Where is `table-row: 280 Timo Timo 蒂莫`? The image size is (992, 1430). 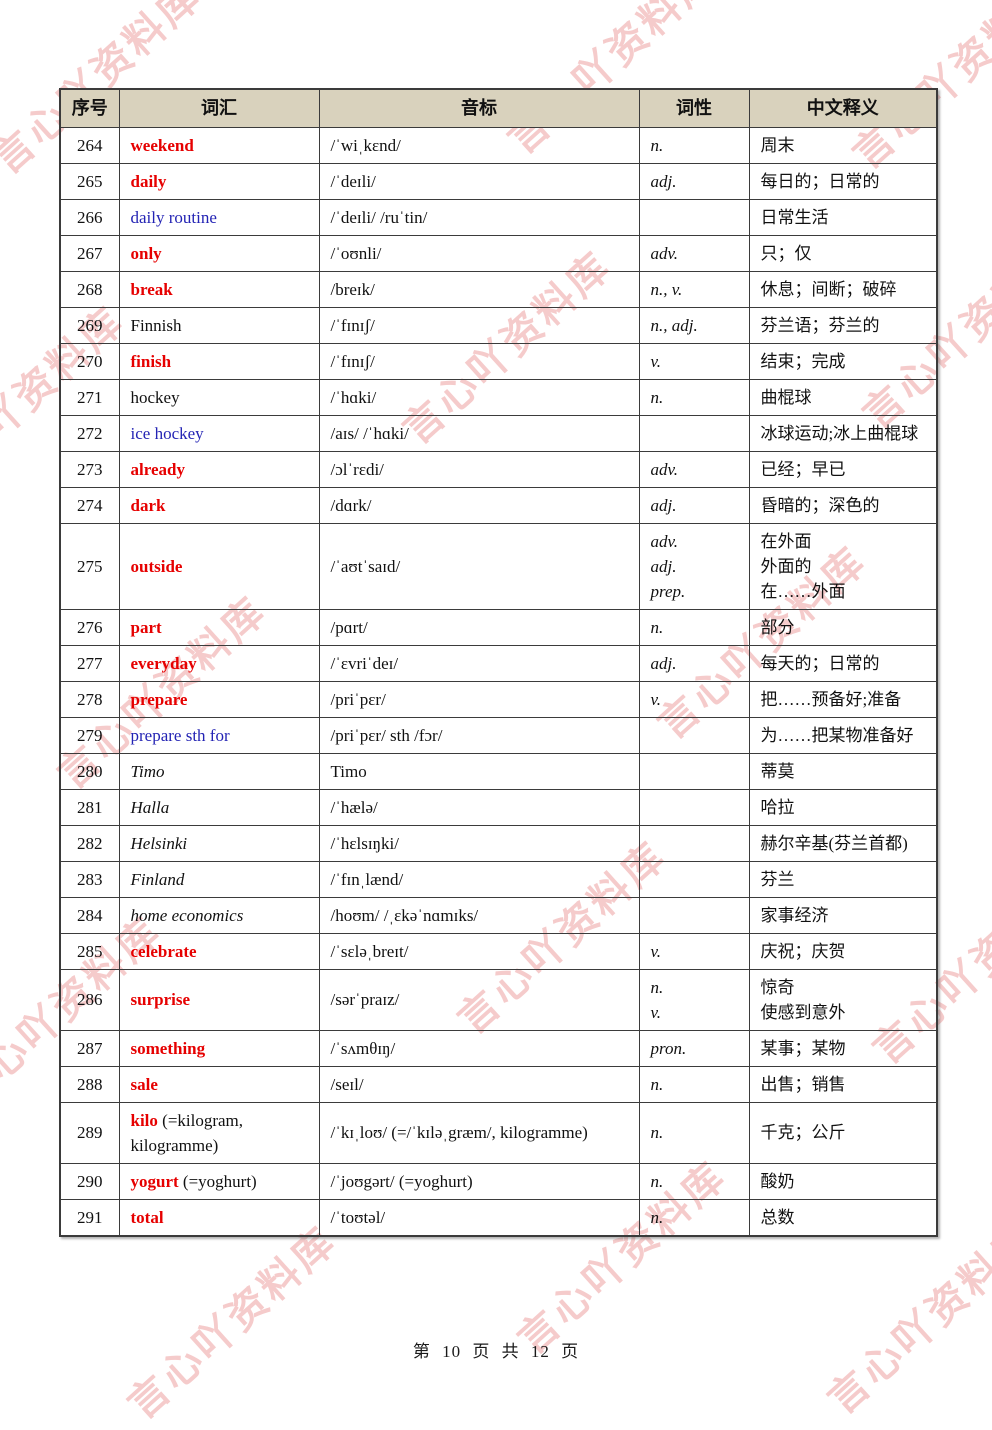
table-row: 280 Timo Timo 蒂莫 is located at coordinates (498, 771).